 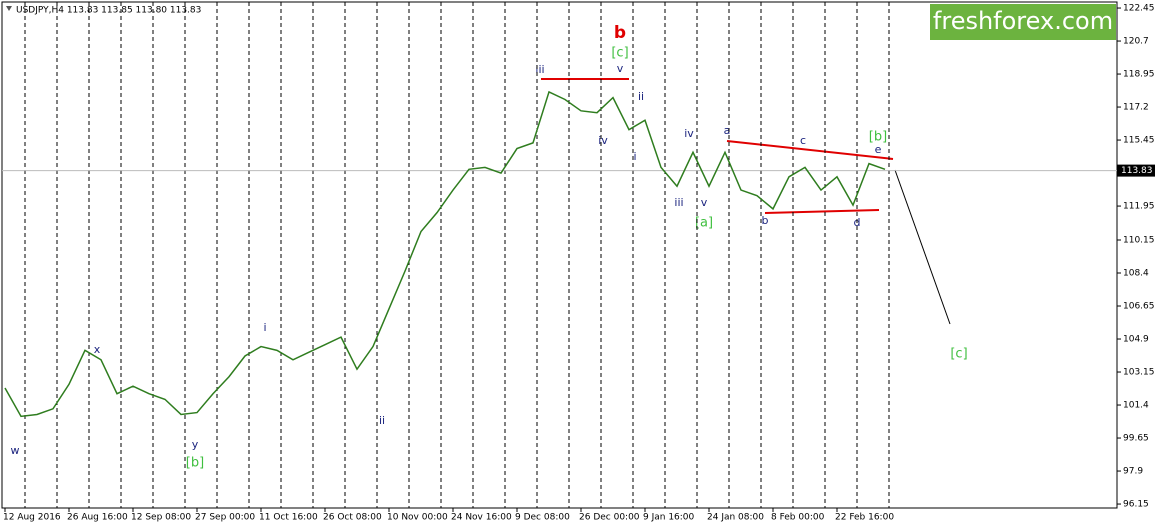 I want to click on x-tick-label: 24 Jan 08:00, so click(x=735, y=518).